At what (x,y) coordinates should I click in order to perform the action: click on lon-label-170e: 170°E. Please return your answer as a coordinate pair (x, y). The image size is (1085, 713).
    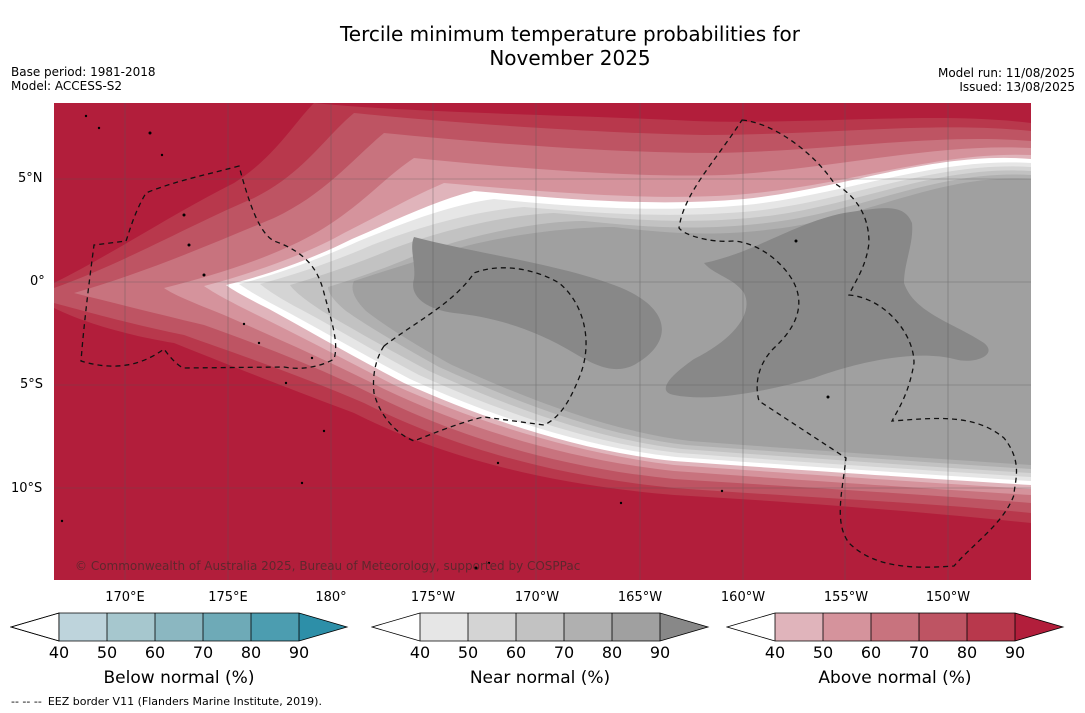
    Looking at the image, I should click on (125, 597).